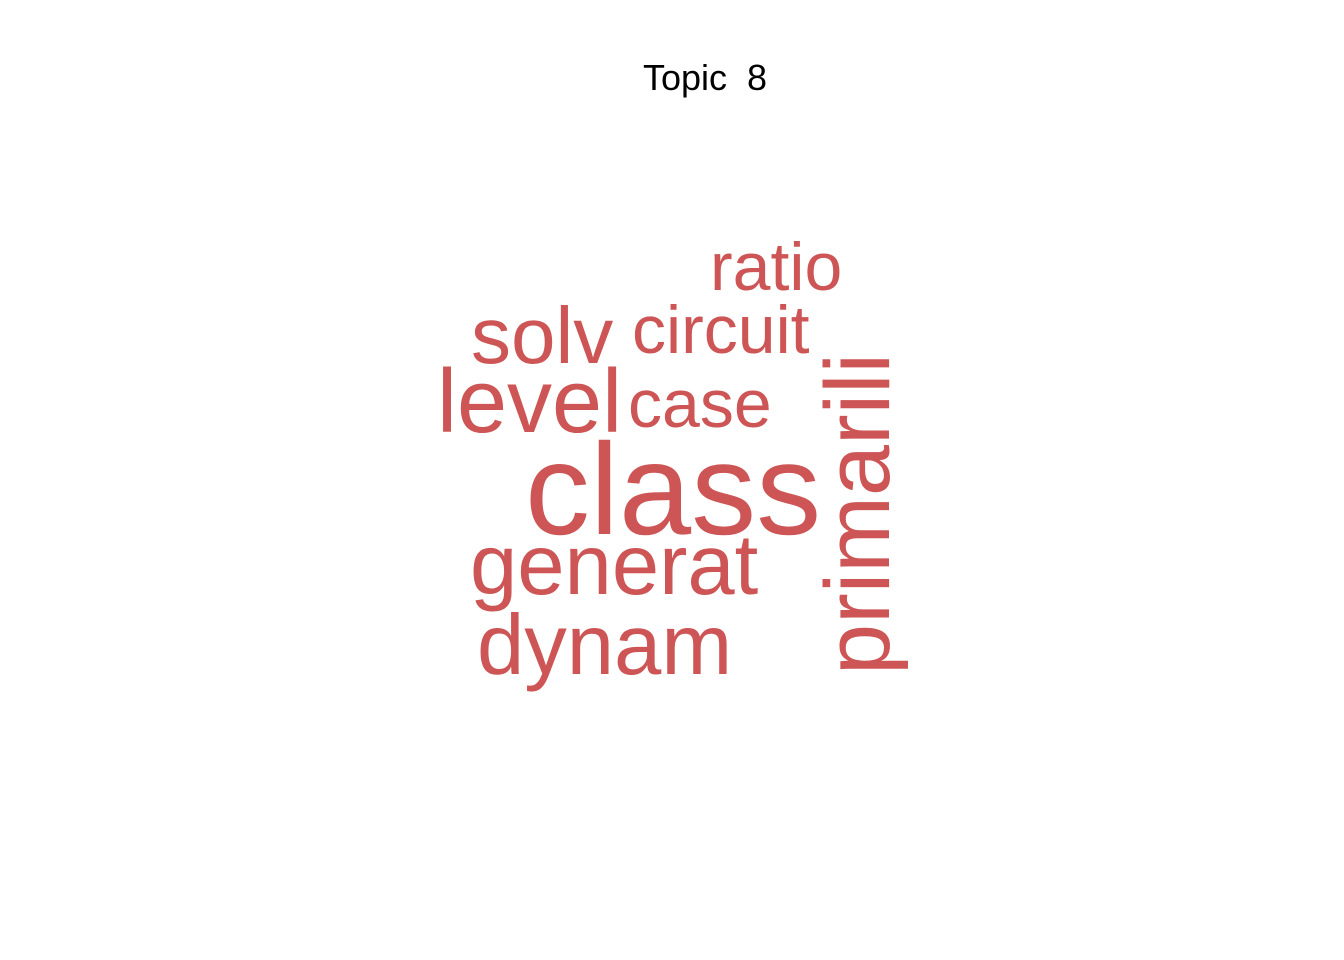  What do you see at coordinates (673, 489) in the screenshot?
I see `word-class: class` at bounding box center [673, 489].